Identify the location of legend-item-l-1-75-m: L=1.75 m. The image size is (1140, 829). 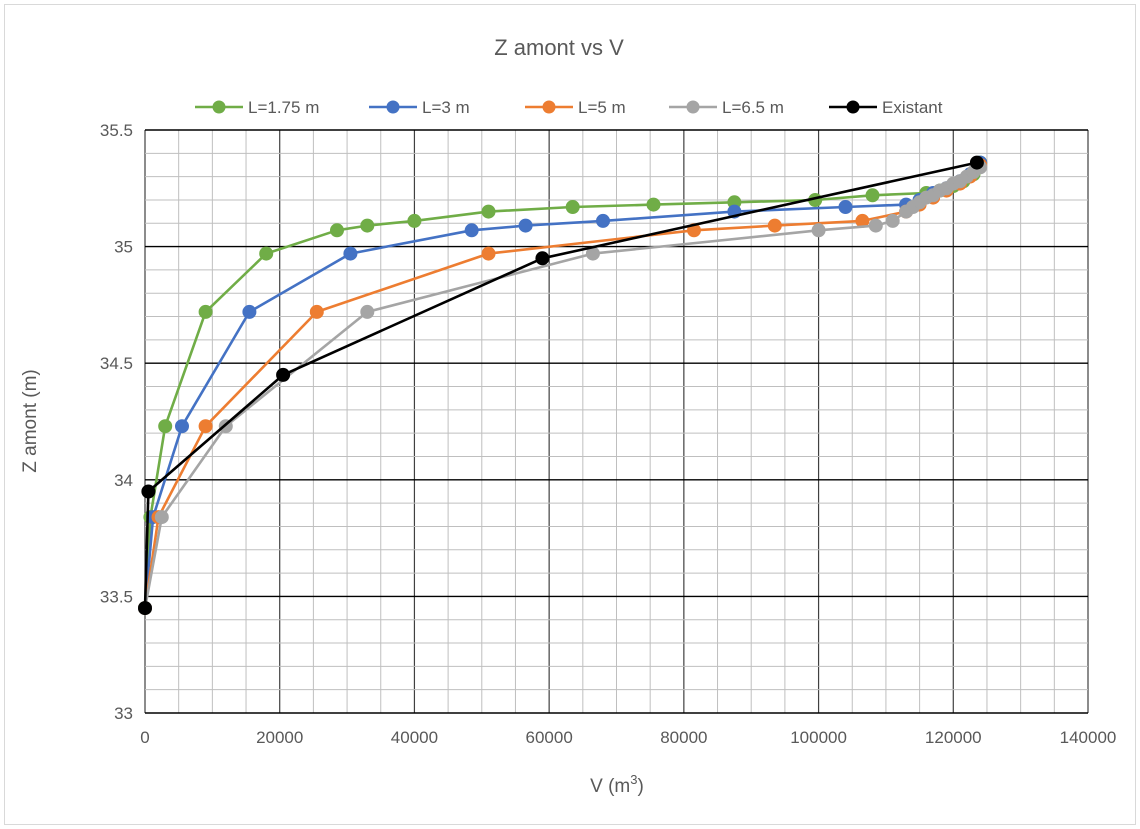
(257, 107).